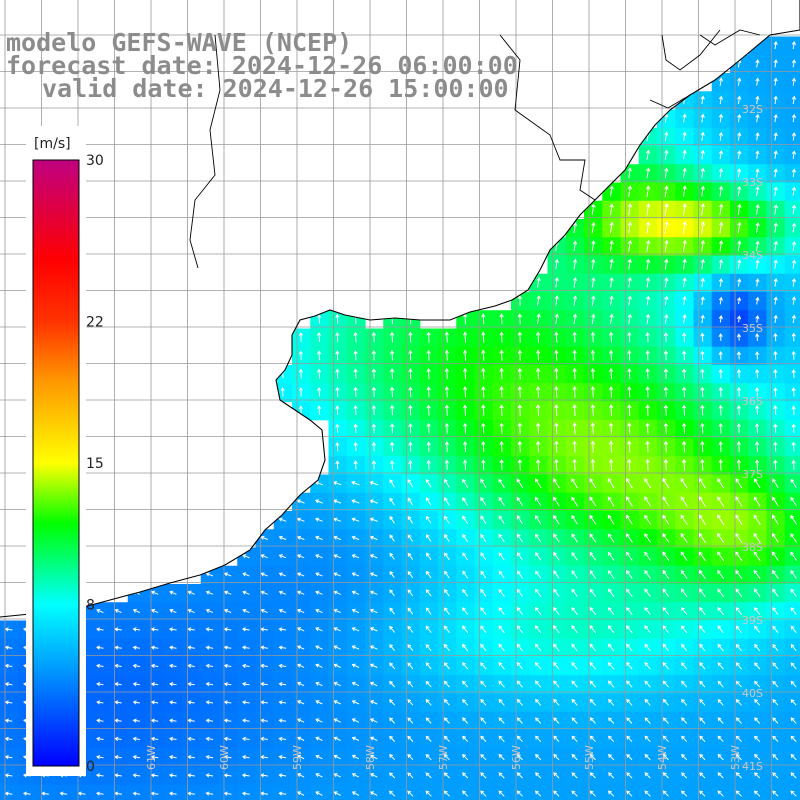  I want to click on longitude-label: 53W, so click(735, 757).